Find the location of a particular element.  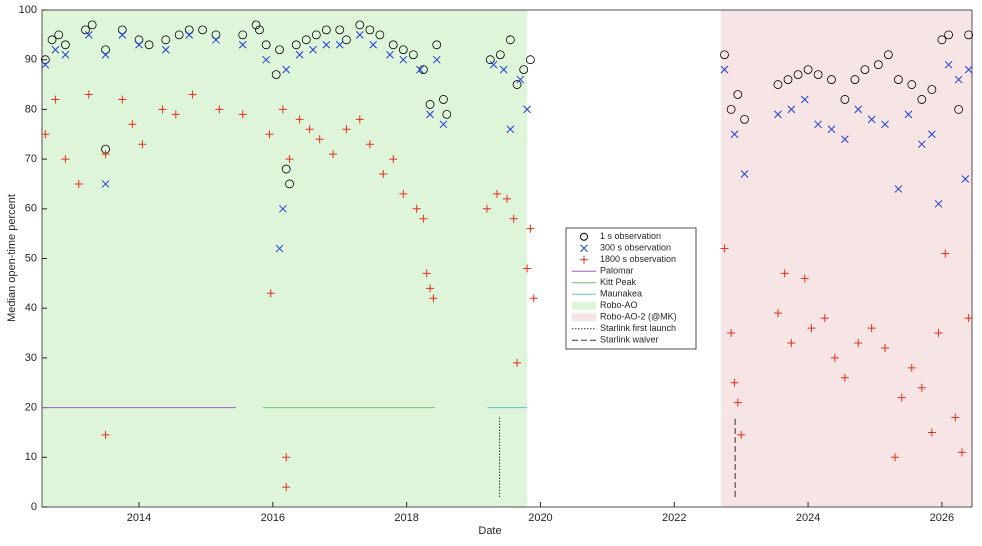

y-tick-label: 30 is located at coordinates (31, 358).